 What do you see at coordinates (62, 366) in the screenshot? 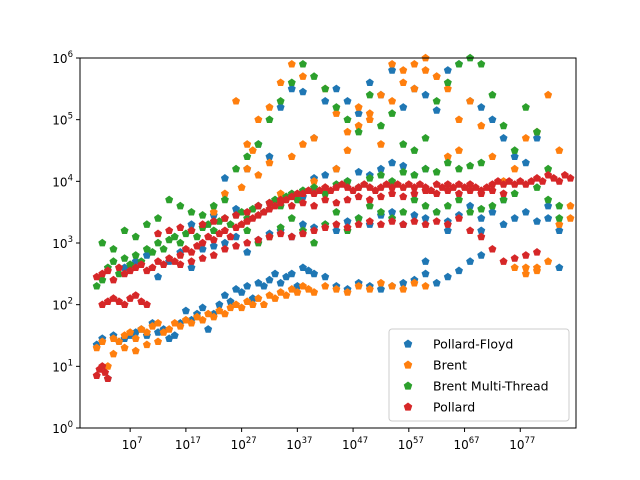
I see `y-tick-label: 10¹` at bounding box center [62, 366].